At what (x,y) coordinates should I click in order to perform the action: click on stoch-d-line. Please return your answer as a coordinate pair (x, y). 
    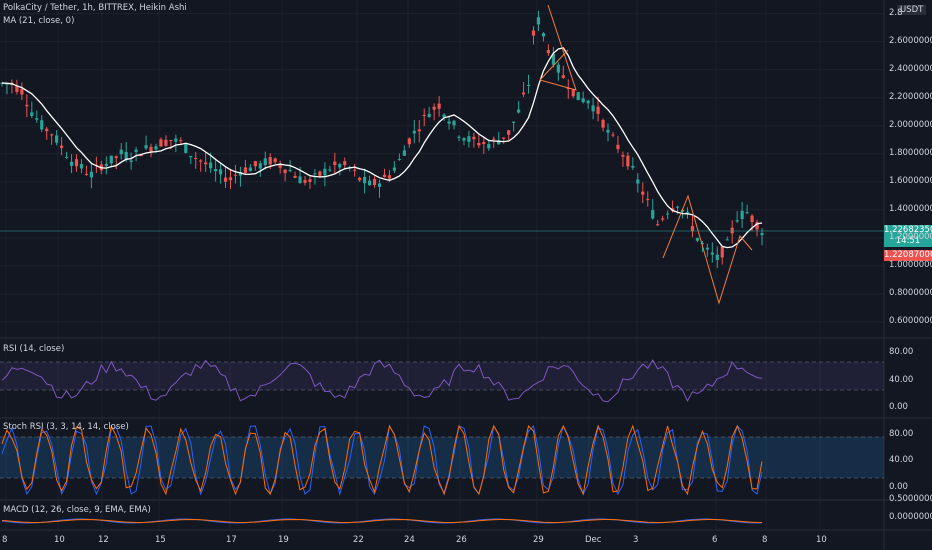
    Looking at the image, I should click on (382, 460).